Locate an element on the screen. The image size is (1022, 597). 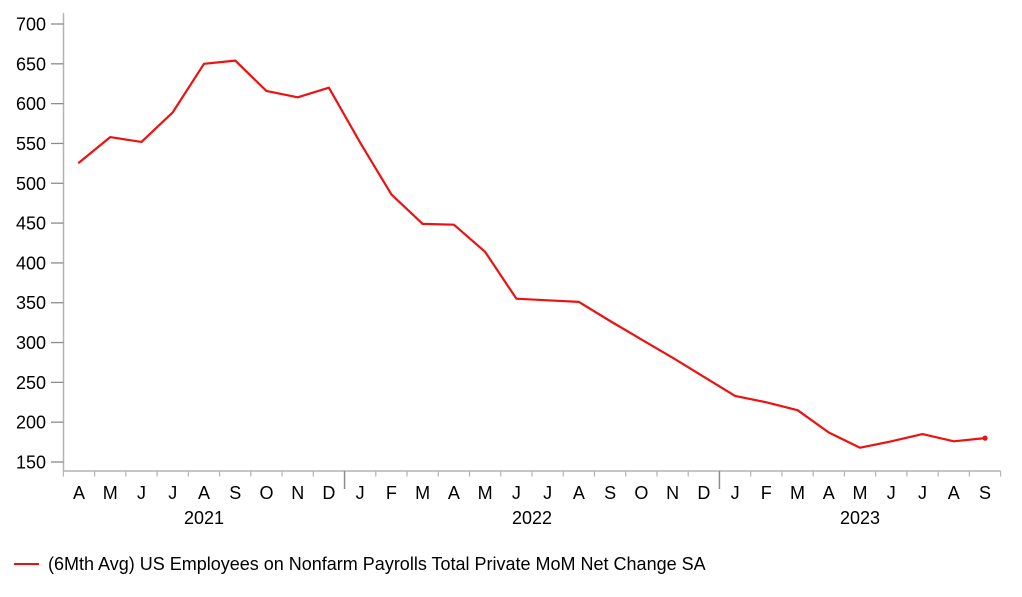
y-tick-label: 450 is located at coordinates (31, 224).